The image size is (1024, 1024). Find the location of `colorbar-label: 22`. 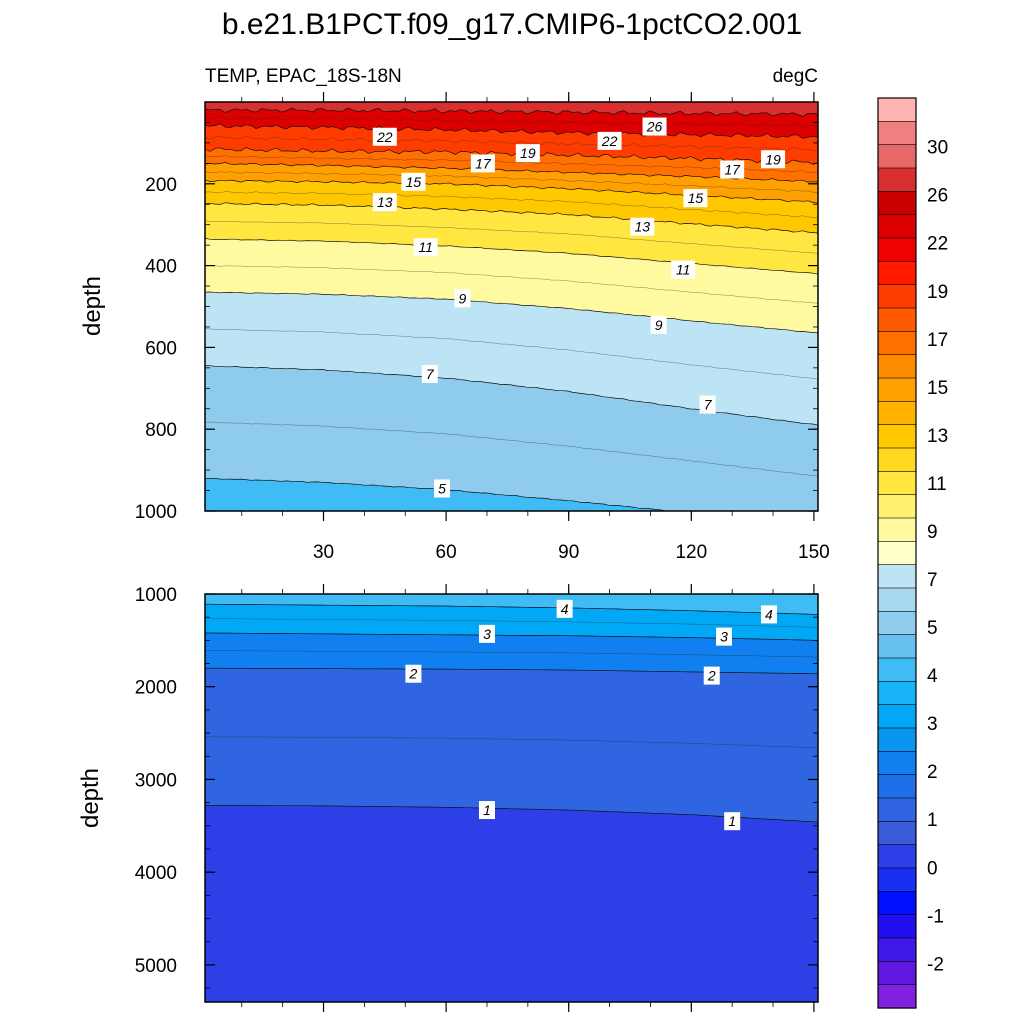

colorbar-label: 22 is located at coordinates (937, 244).